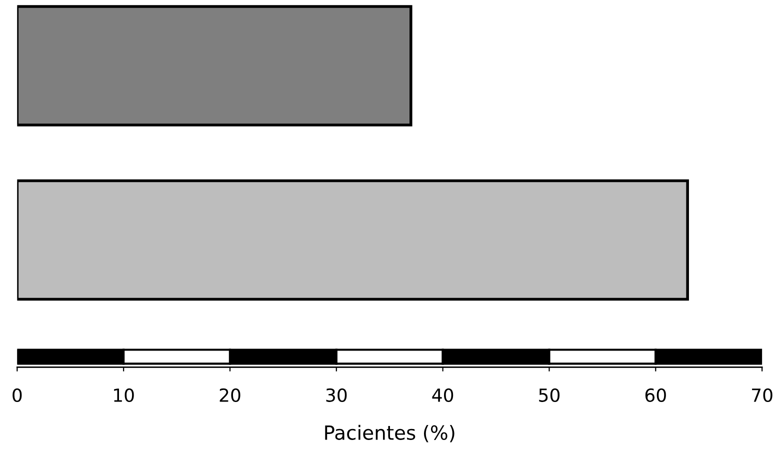 This screenshot has width=780, height=475. Describe the element at coordinates (549, 395) in the screenshot. I see `x-tick-label: 50` at that location.